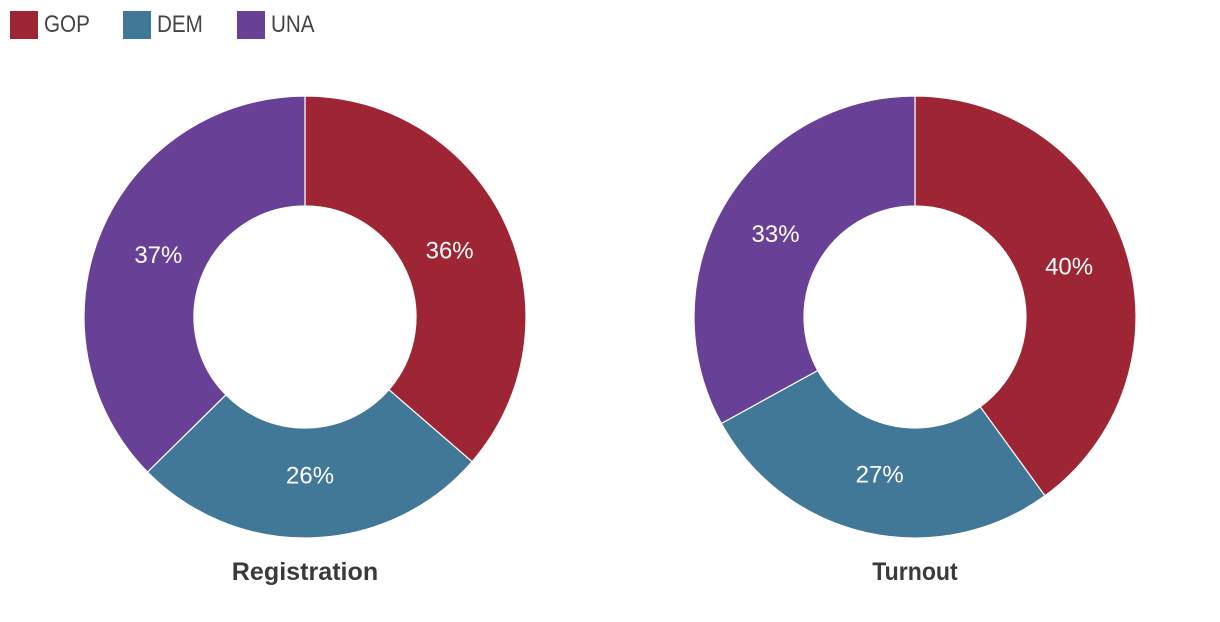 The width and height of the screenshot is (1220, 622). Describe the element at coordinates (67, 24) in the screenshot. I see `legend-label-gop: GOP` at that location.